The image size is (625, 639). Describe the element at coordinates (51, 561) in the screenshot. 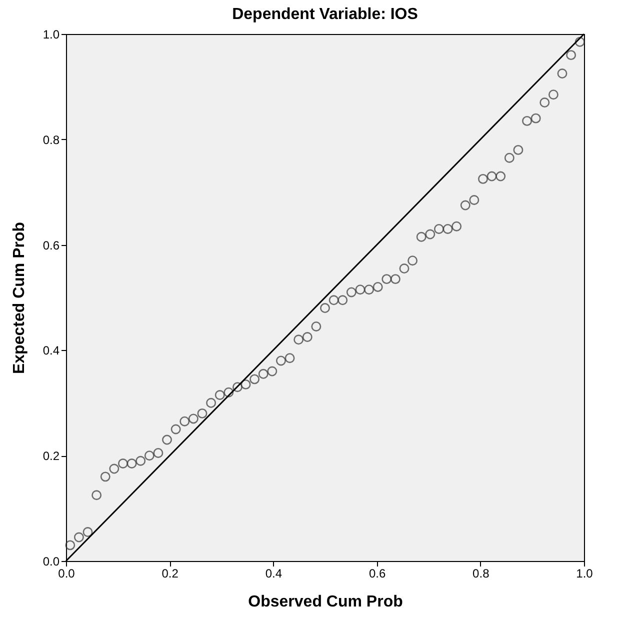

I see `y-tick-label: 0.0` at that location.